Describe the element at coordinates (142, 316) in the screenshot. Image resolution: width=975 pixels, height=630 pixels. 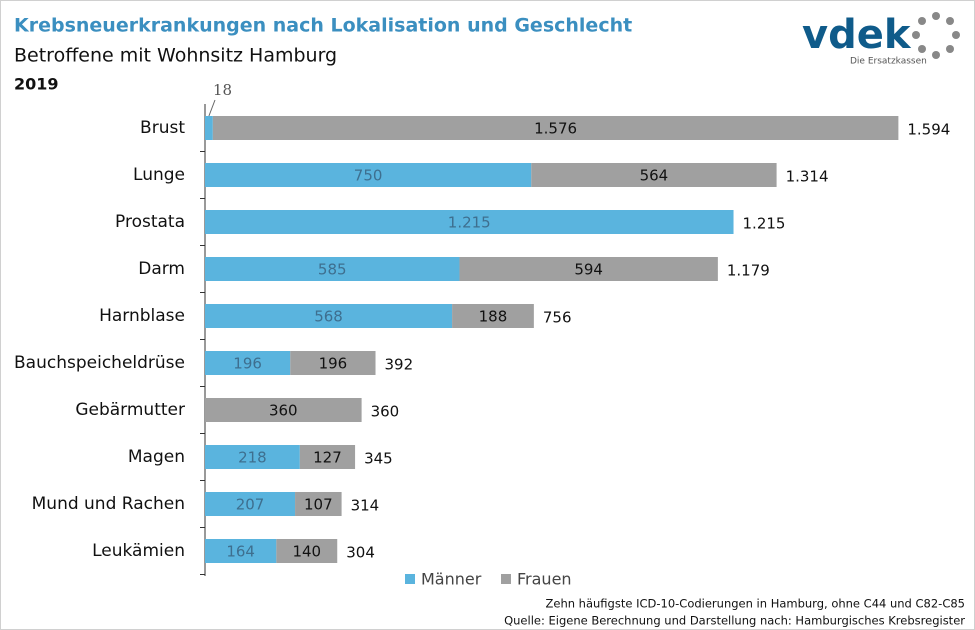
I see `category-label: Harnblase` at that location.